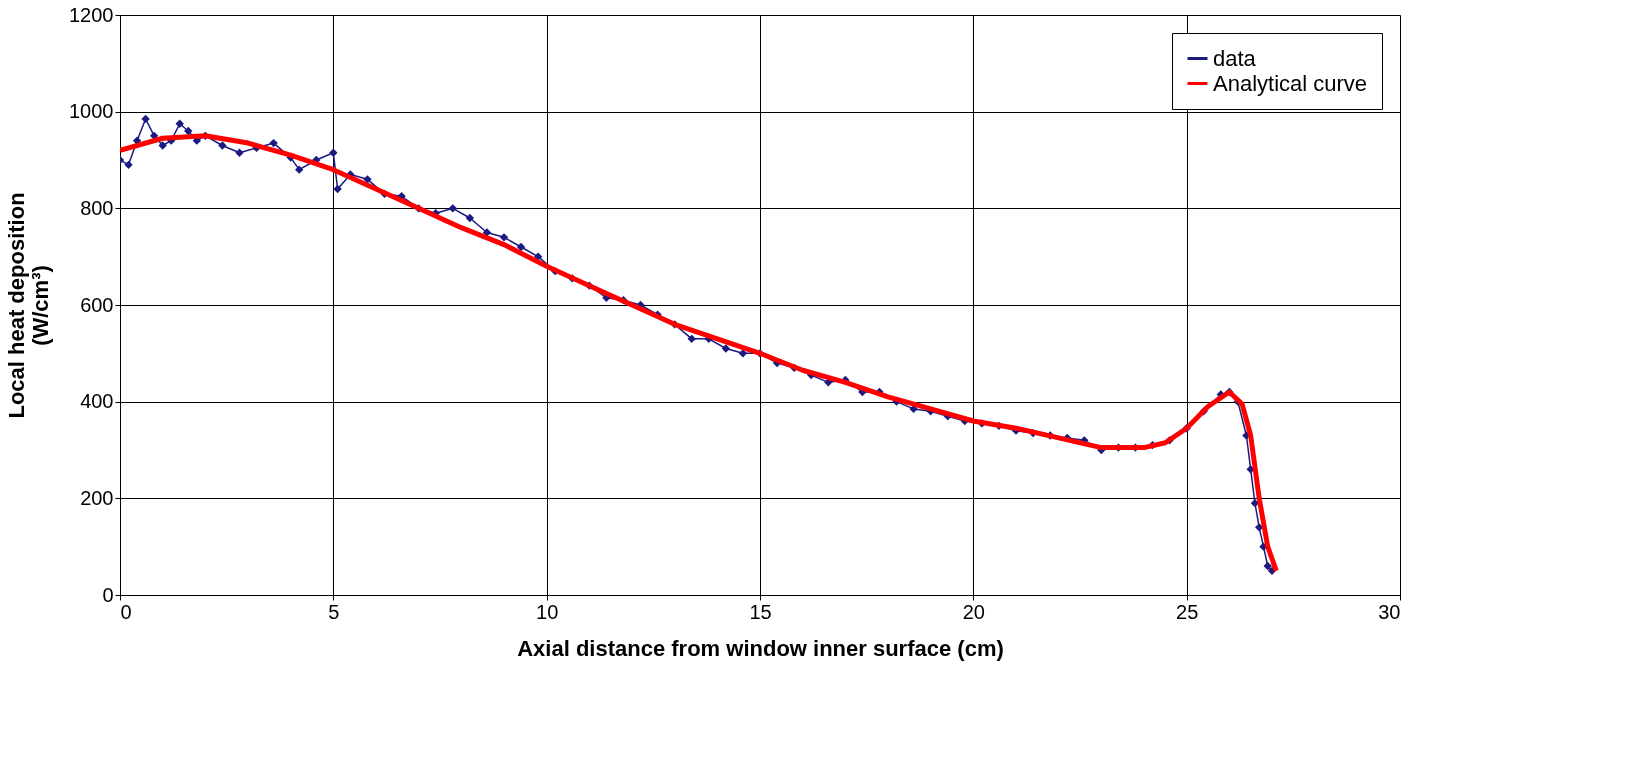 The width and height of the screenshot is (1649, 779). Describe the element at coordinates (1187, 611) in the screenshot. I see `x-tick-label: 25` at that location.